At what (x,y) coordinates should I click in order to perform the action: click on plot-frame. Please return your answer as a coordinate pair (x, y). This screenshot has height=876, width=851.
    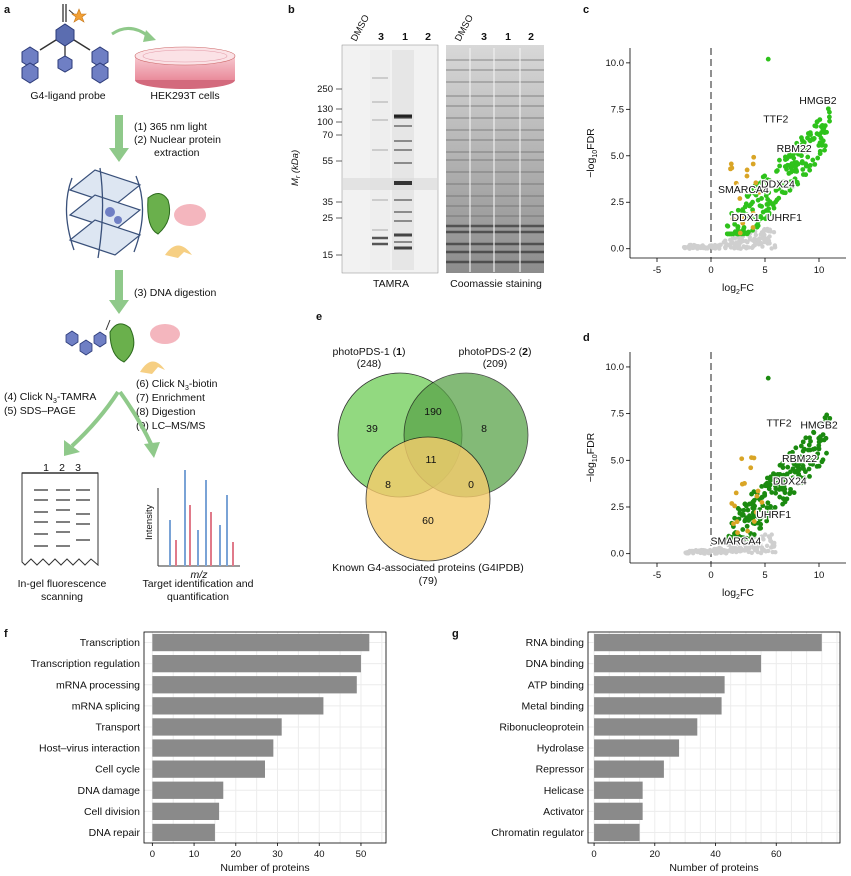
    Looking at the image, I should click on (265, 737).